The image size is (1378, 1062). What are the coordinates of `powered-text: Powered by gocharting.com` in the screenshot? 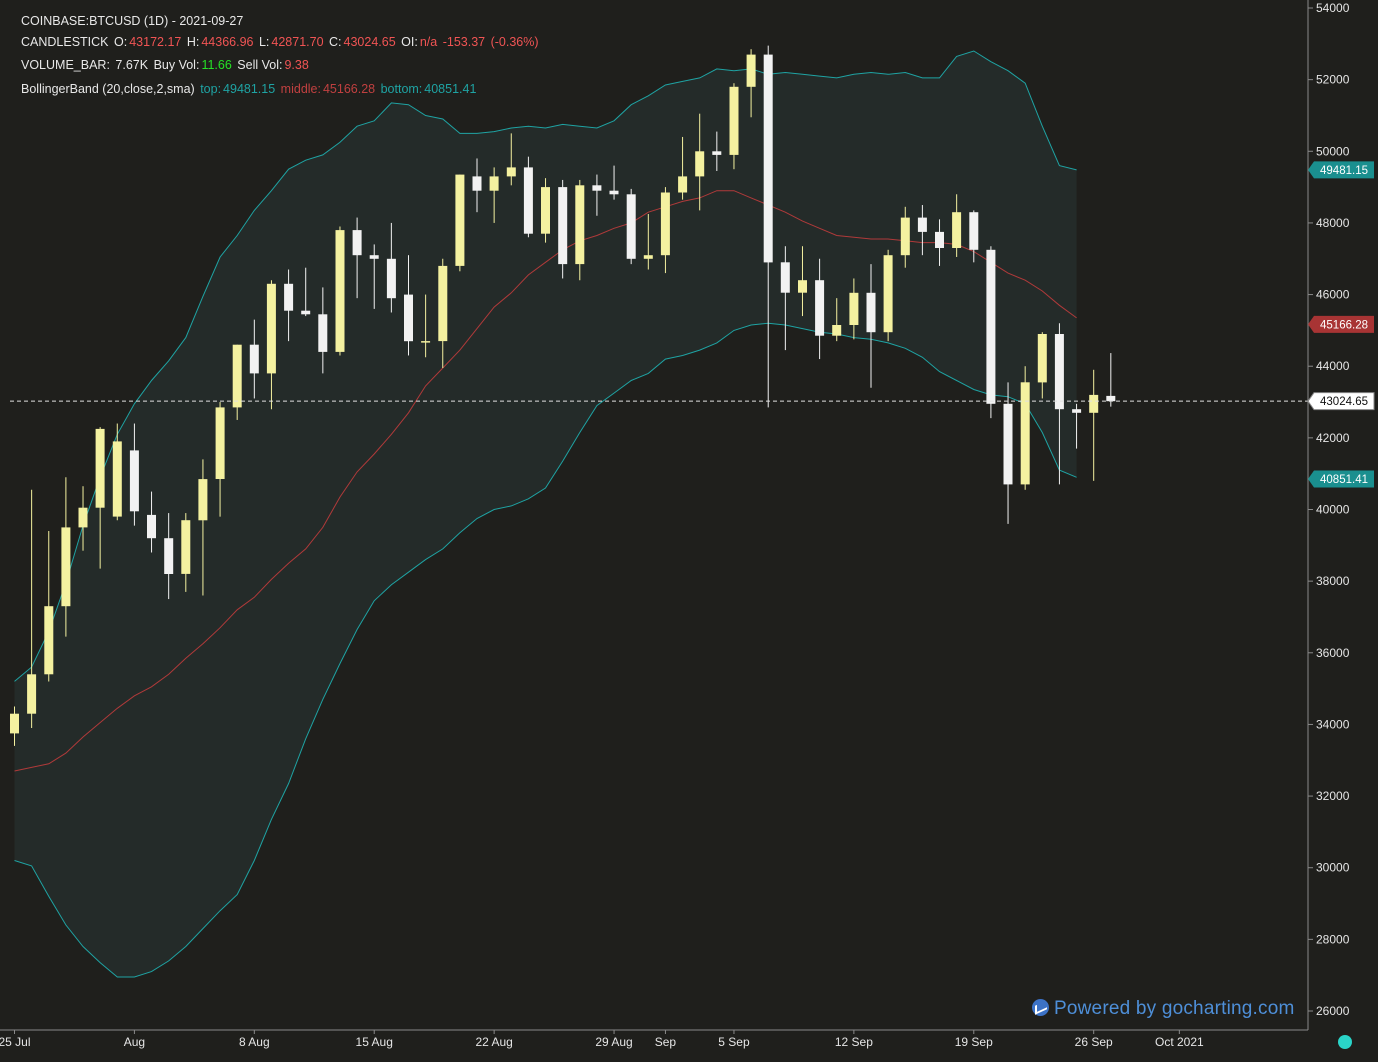 It's located at (1174, 1008).